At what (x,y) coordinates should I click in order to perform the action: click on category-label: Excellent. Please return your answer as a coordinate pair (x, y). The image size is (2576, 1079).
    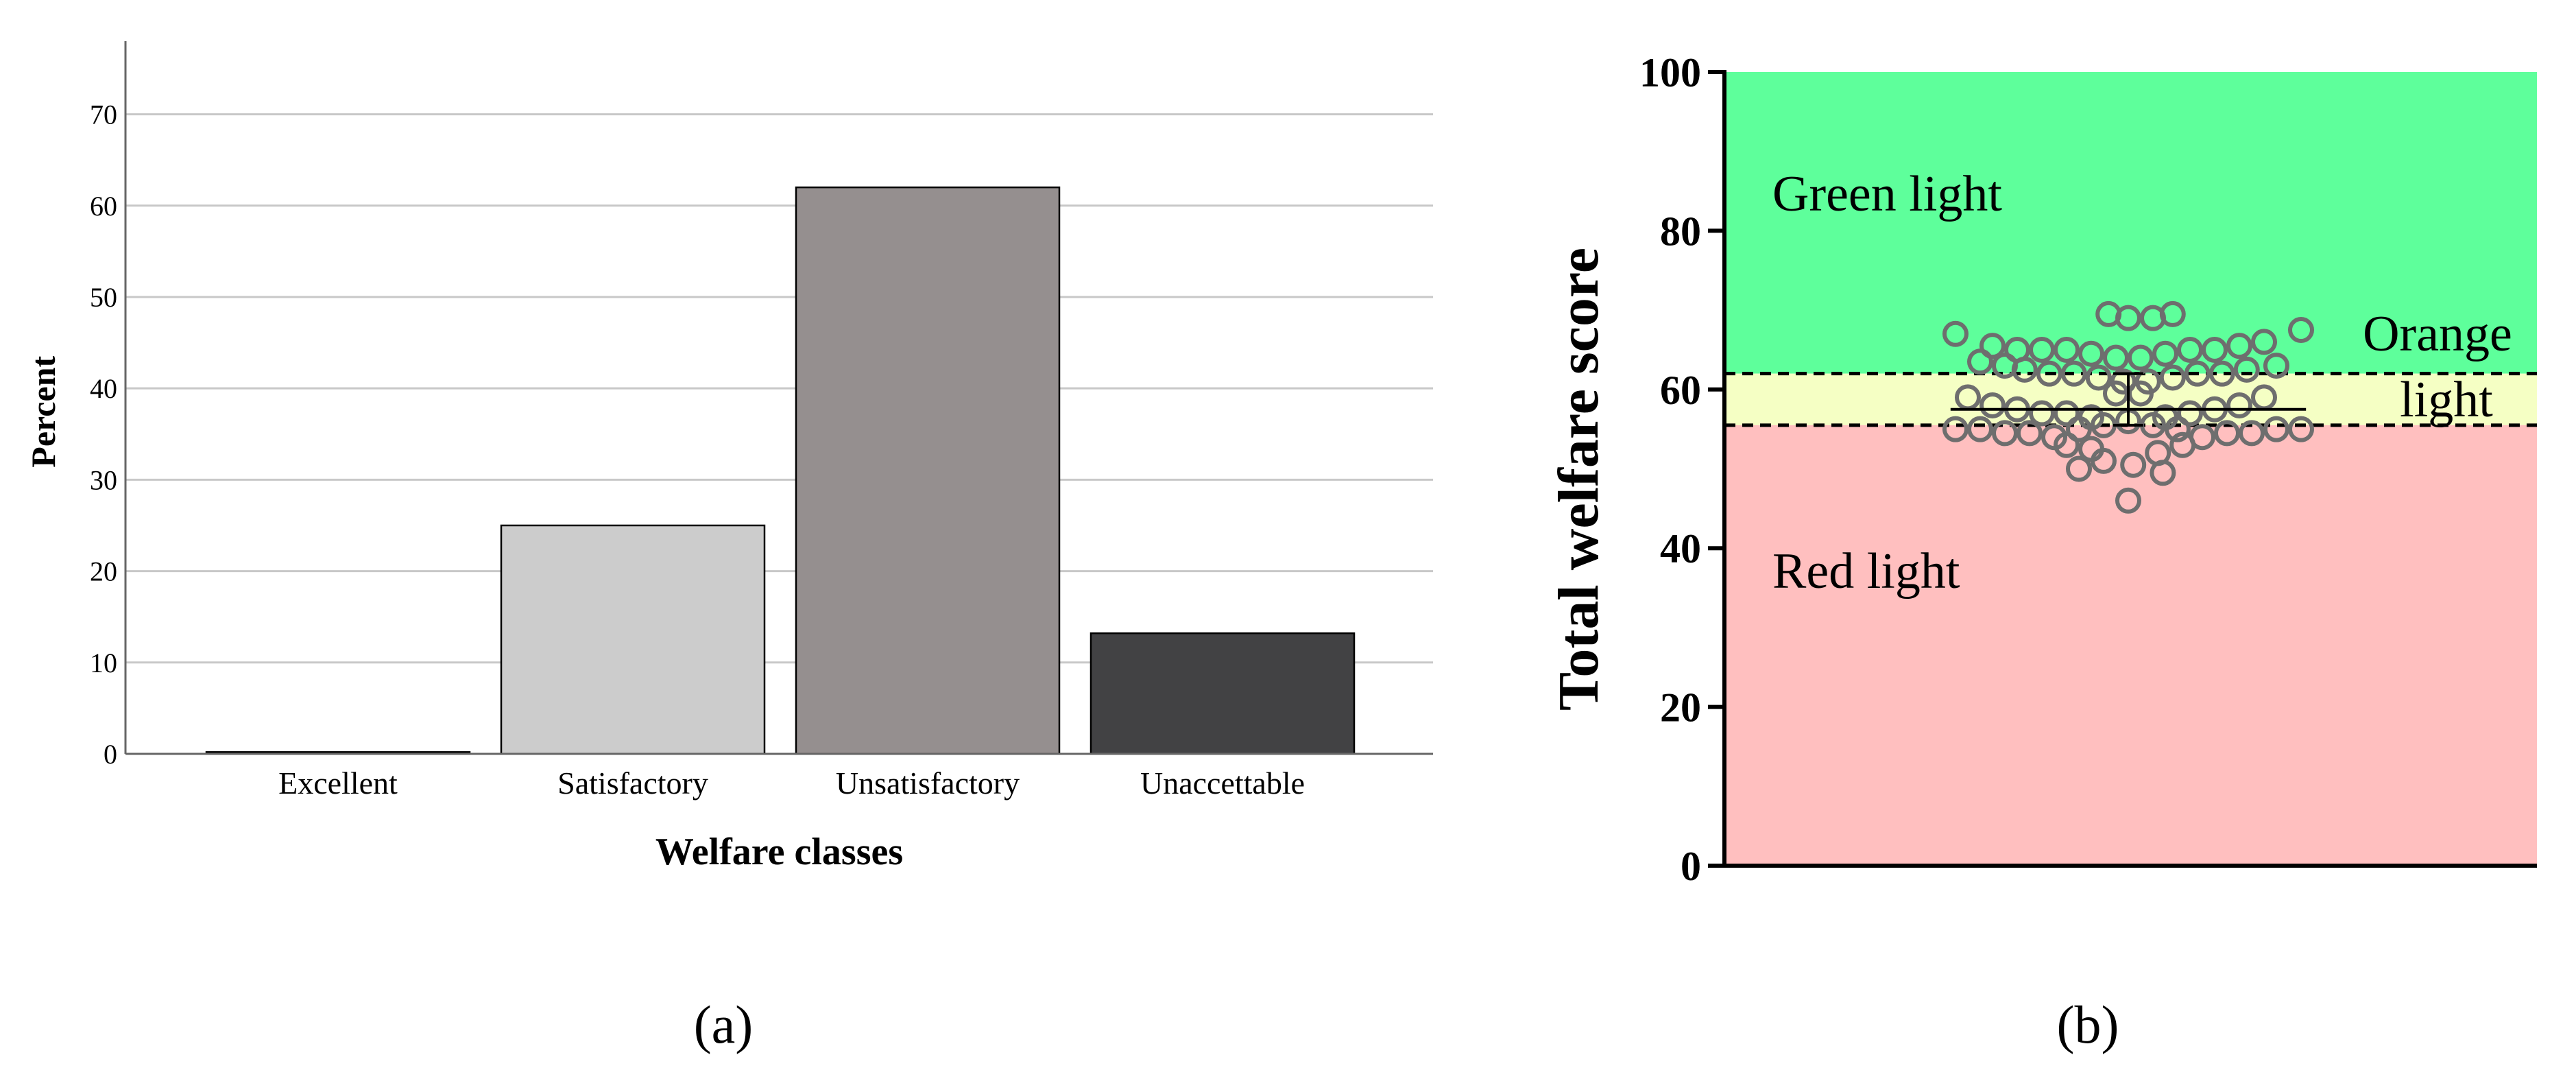
    Looking at the image, I should click on (338, 783).